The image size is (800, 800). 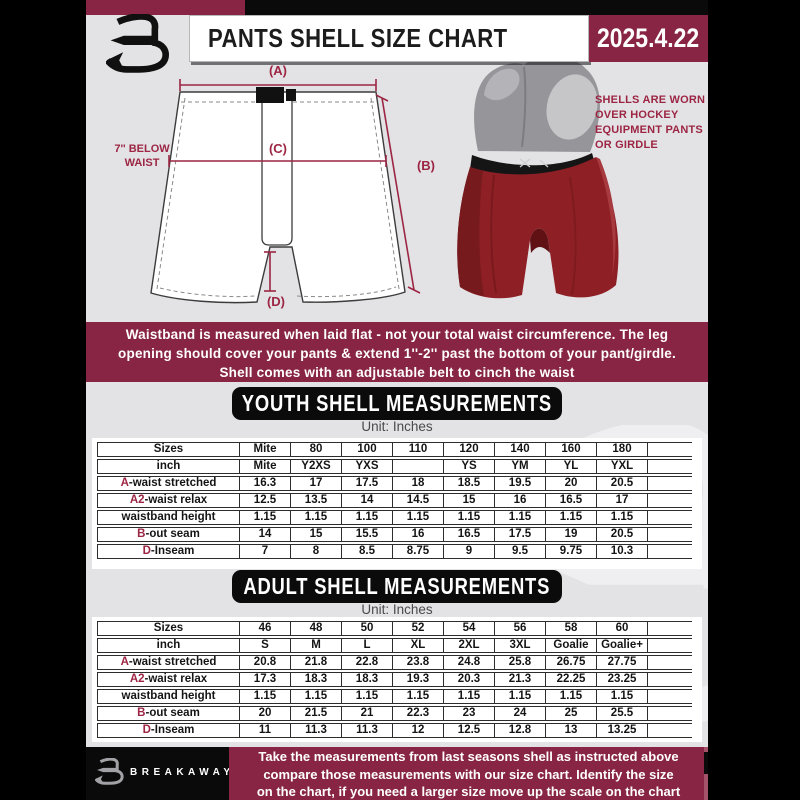 What do you see at coordinates (366, 449) in the screenshot?
I see `cell-value: 100` at bounding box center [366, 449].